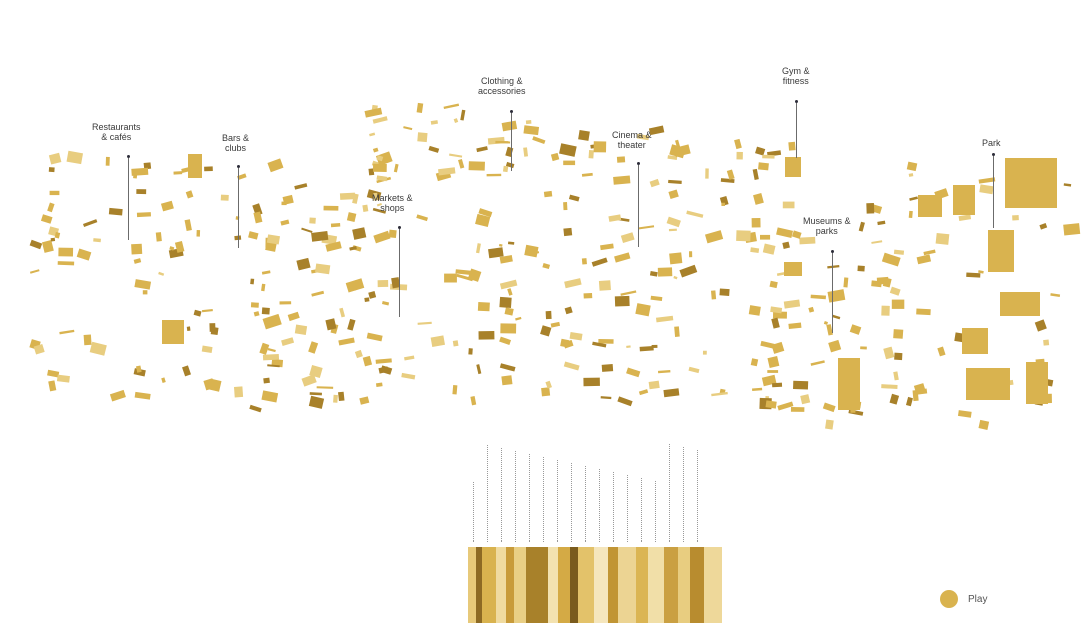  What do you see at coordinates (128, 156) in the screenshot?
I see `leader-dot-restaurants` at bounding box center [128, 156].